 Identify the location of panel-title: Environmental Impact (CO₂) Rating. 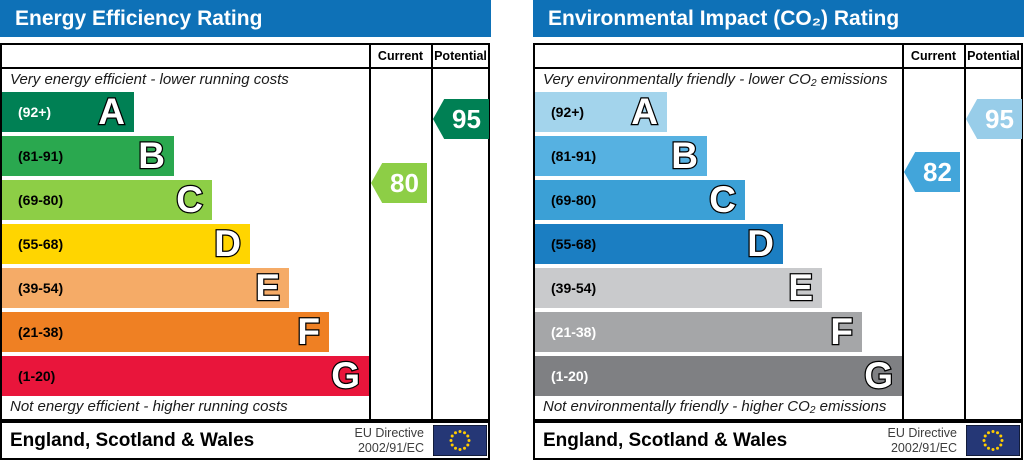
(778, 18).